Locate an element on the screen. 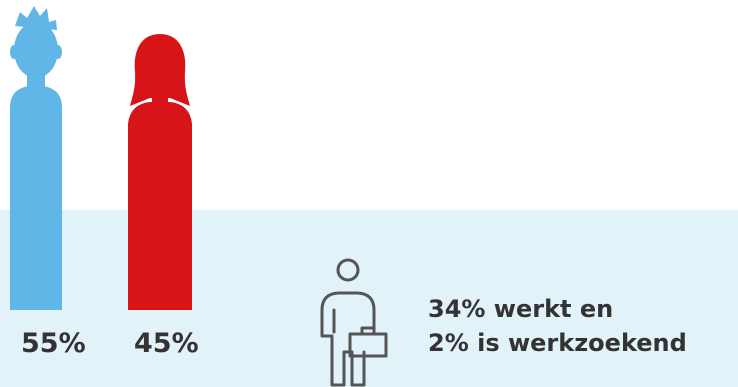 Image resolution: width=738 pixels, height=387 pixels. men-percentage: 55% is located at coordinates (53, 343).